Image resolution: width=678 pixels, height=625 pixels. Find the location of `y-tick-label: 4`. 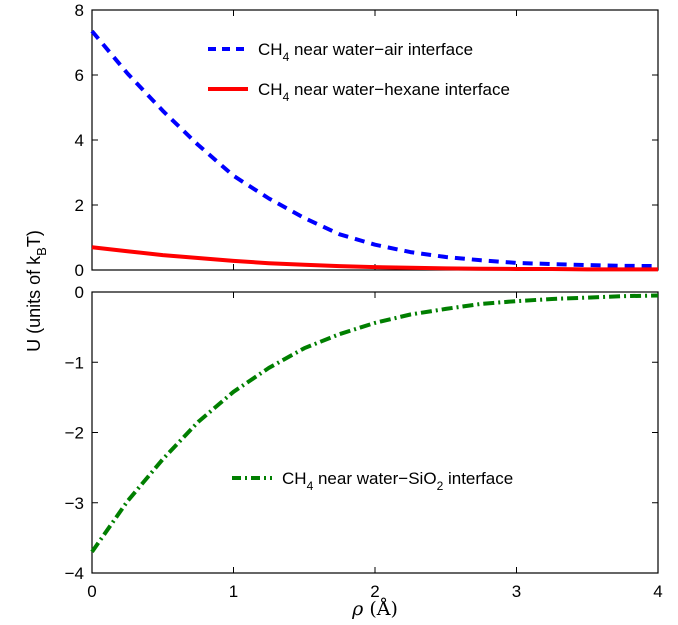

y-tick-label: 4 is located at coordinates (79, 140).